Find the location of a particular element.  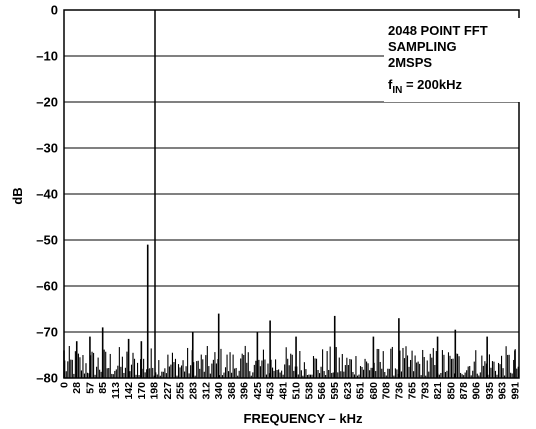

fin-symbol: f is located at coordinates (390, 84).